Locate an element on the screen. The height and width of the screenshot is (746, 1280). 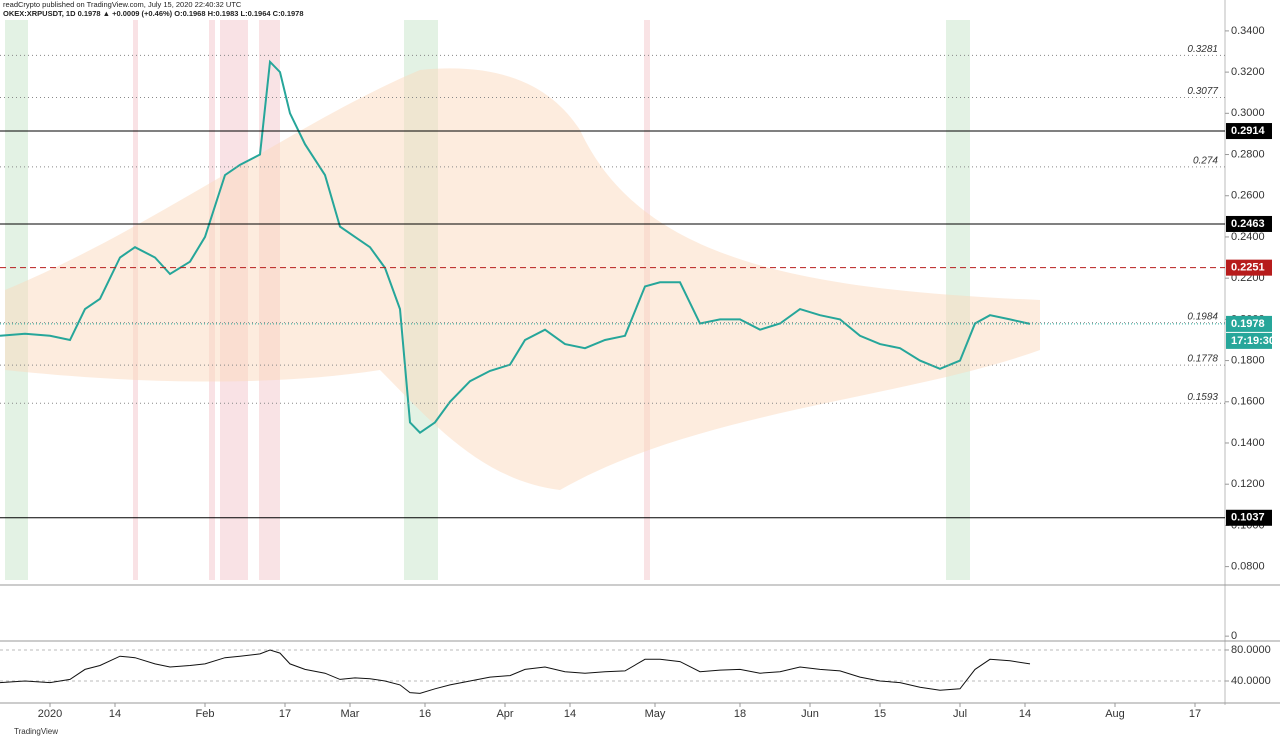
x-tick-label: 2020 is located at coordinates (50, 714).